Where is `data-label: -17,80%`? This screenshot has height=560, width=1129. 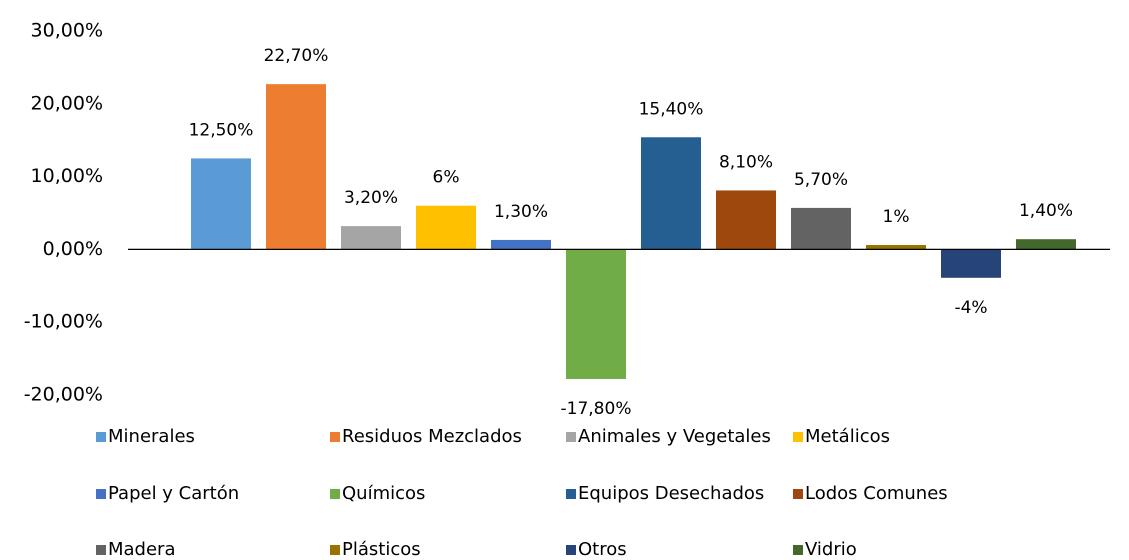
data-label: -17,80% is located at coordinates (596, 409).